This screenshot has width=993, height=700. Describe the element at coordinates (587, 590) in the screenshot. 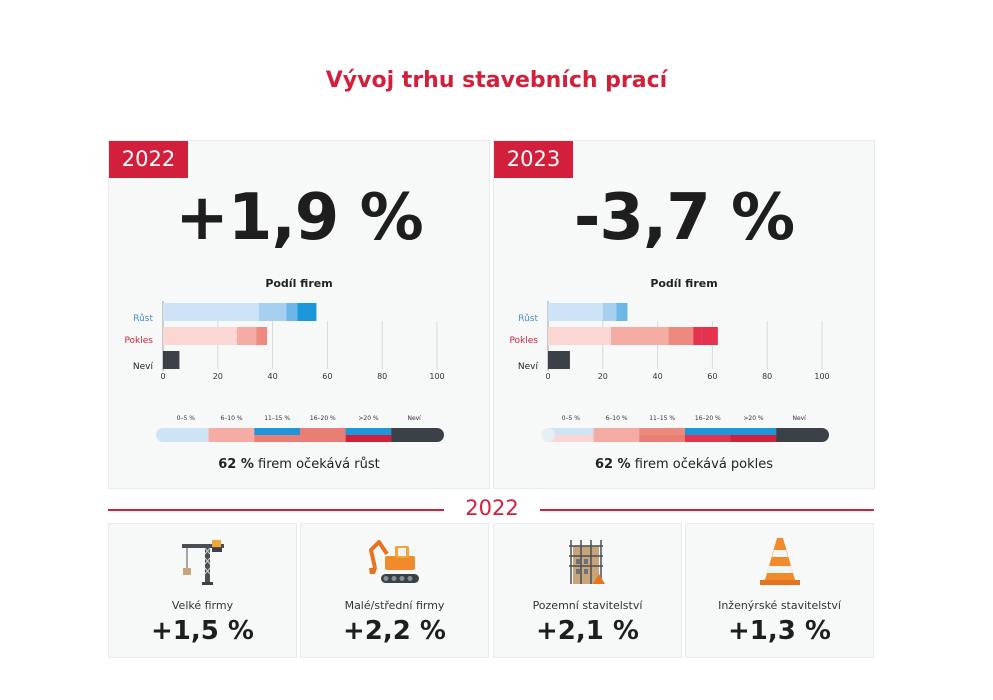

I see `segment-pozemni-stavitelstvi: Pozemní stavitelství +2,1 %` at that location.